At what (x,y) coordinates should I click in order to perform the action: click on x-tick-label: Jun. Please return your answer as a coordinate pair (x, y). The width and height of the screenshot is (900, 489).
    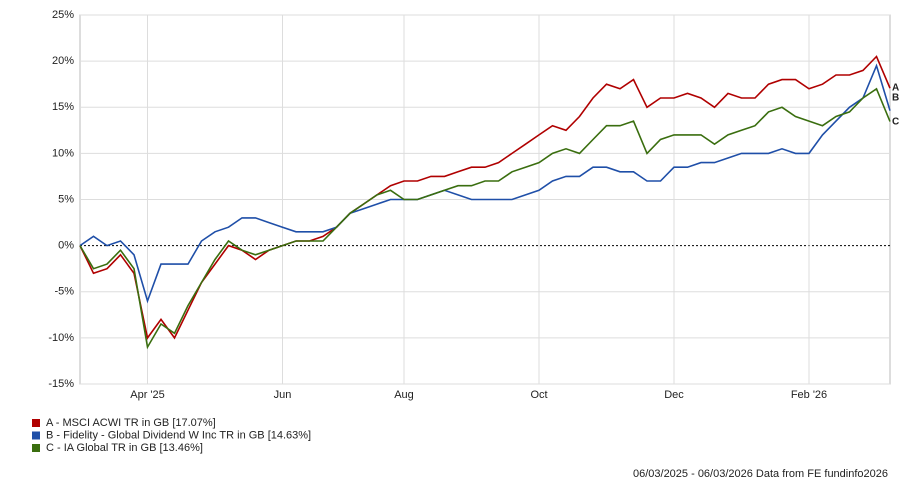
    Looking at the image, I should click on (283, 395).